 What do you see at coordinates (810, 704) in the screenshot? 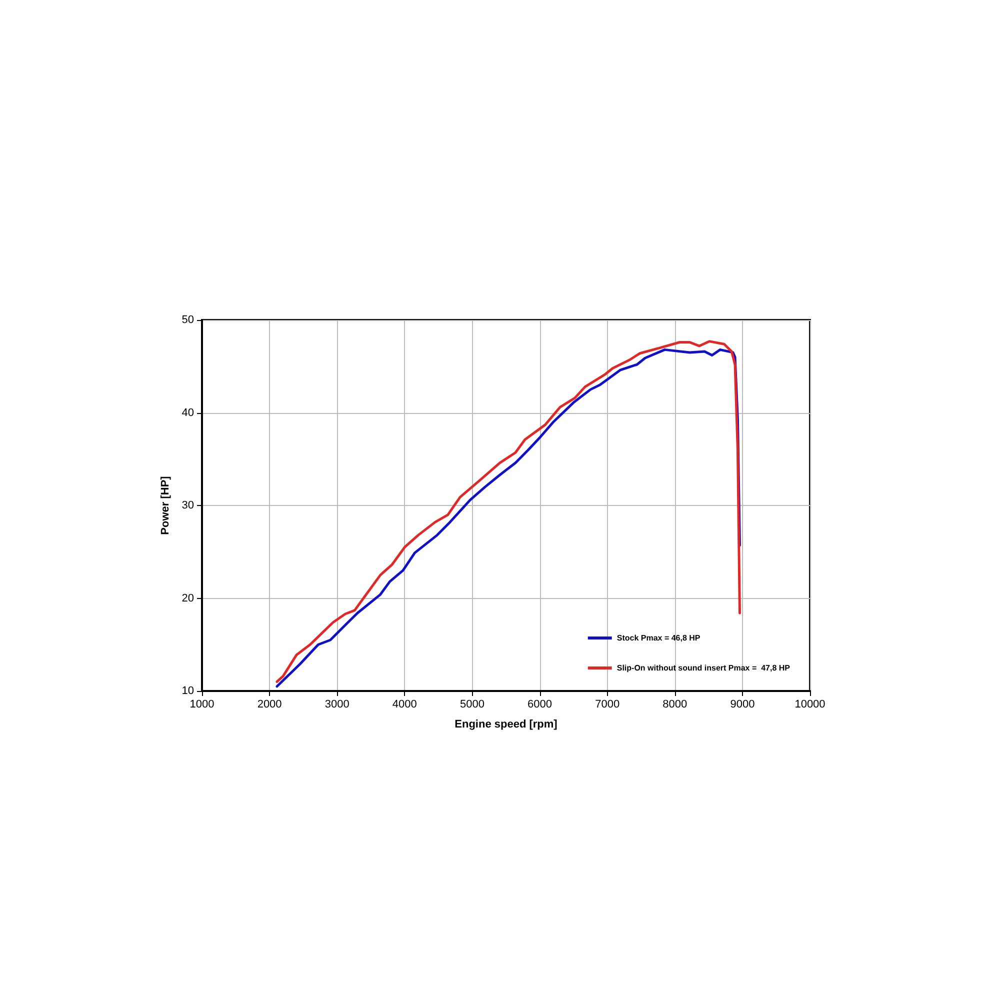
I see `x-tick-label: 10000` at bounding box center [810, 704].